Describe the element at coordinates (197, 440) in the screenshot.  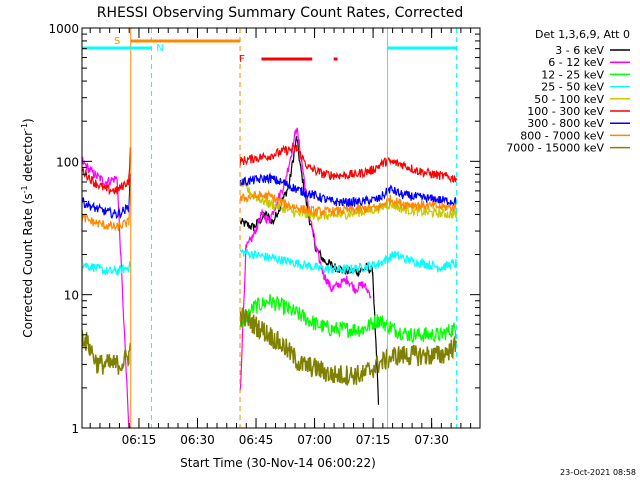
I see `x-tick-label: 06:30` at that location.